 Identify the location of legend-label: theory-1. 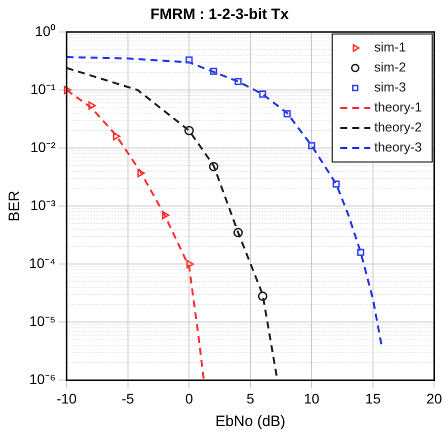
(398, 107).